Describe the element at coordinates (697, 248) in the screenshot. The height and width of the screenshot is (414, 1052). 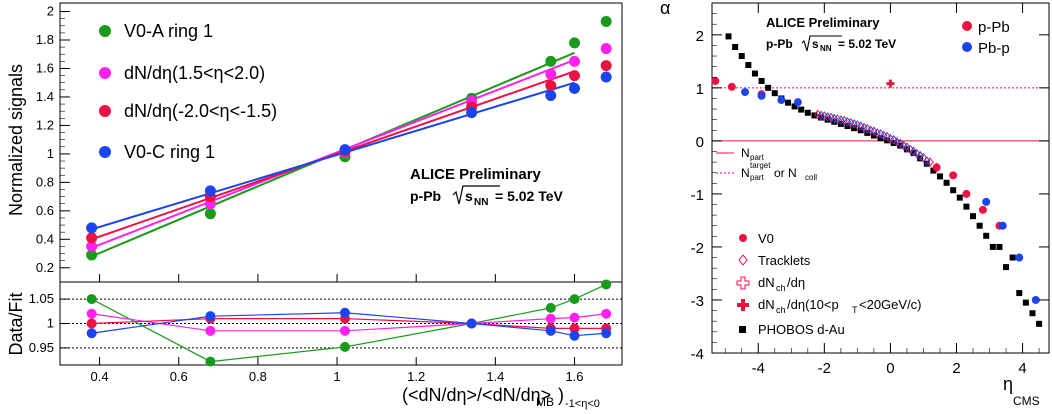
I see `y-tick-label: -2` at that location.